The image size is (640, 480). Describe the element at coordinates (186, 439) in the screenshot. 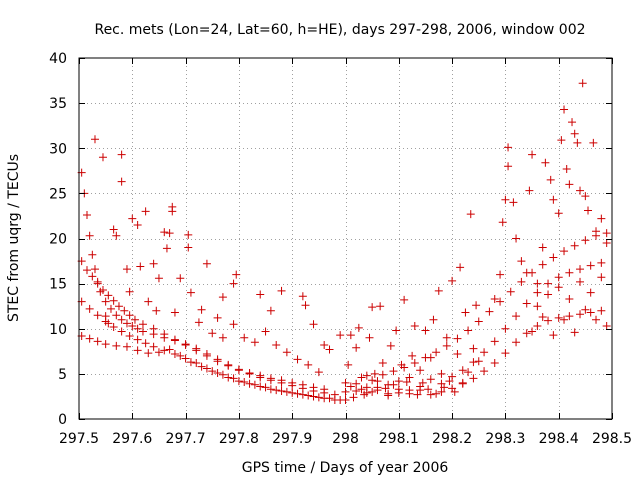

I see `x-tick-label: 297.7` at that location.